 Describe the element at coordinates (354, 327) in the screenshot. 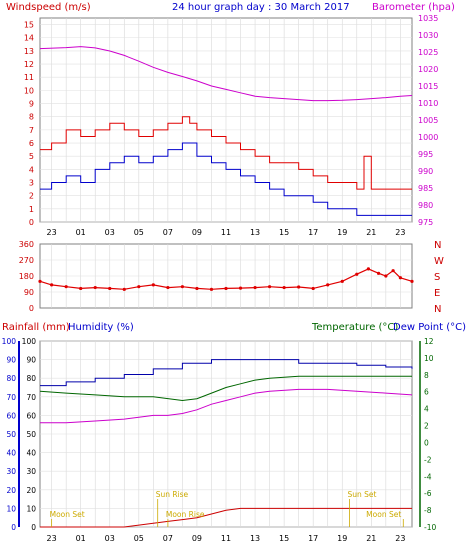

I see `temperature-axis-title: Temperature (°C)` at that location.